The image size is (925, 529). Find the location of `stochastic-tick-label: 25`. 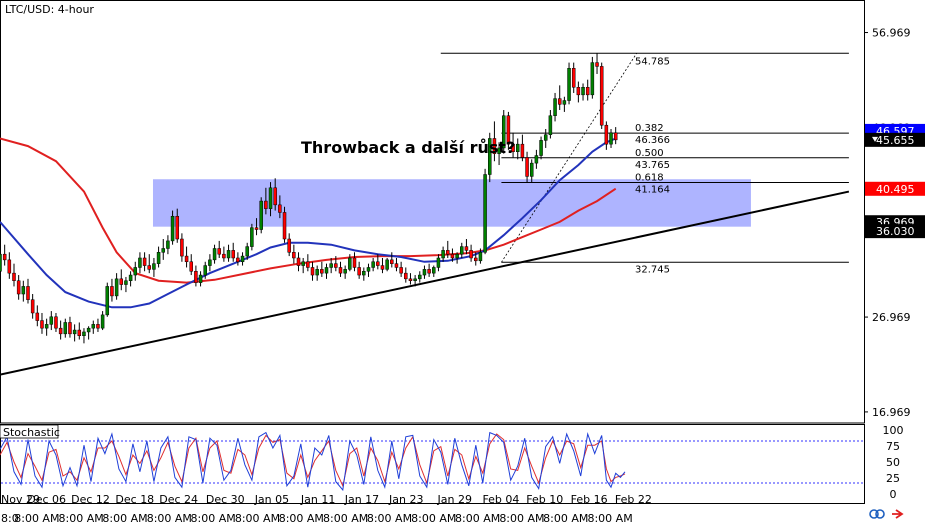

stochastic-tick-label: 25 is located at coordinates (893, 478).